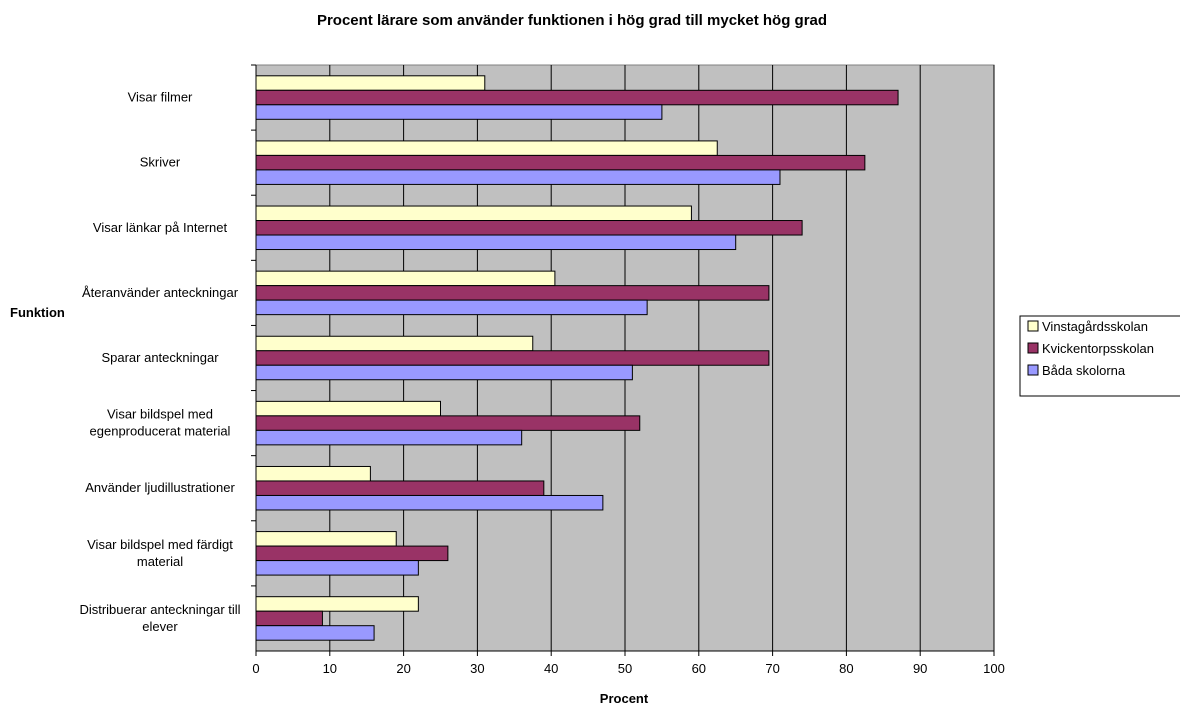 The image size is (1180, 704). Describe the element at coordinates (159, 609) in the screenshot. I see `category-label: Distribuerar anteckningar till` at that location.